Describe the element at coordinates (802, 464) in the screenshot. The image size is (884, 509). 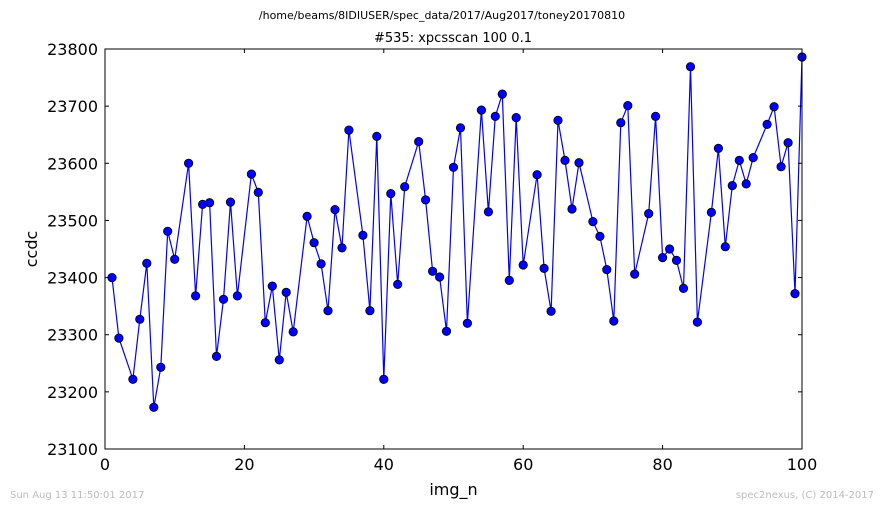
I see `x-tick-label: 100` at that location.